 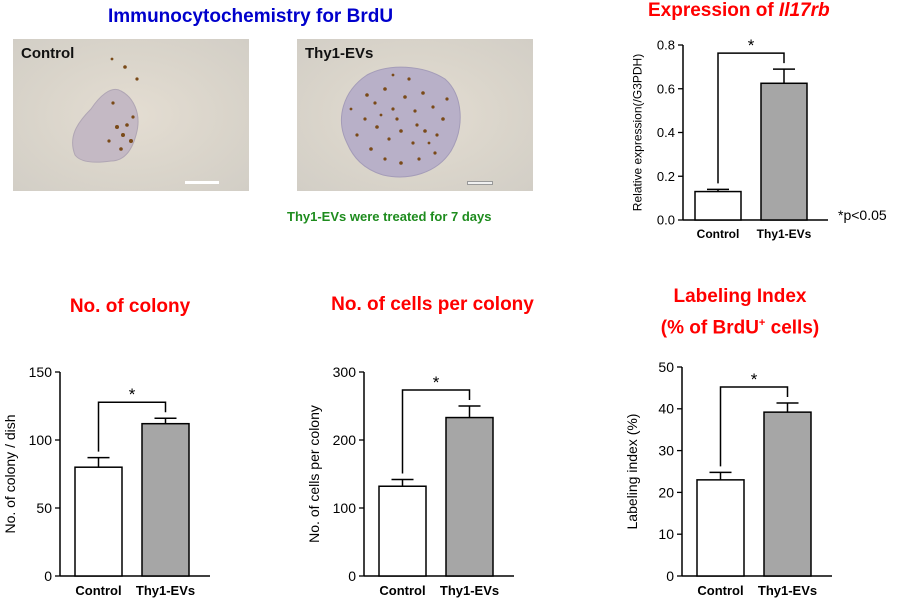 I want to click on labeling-title-line2: (% of BrdU+ cells), so click(x=740, y=325).